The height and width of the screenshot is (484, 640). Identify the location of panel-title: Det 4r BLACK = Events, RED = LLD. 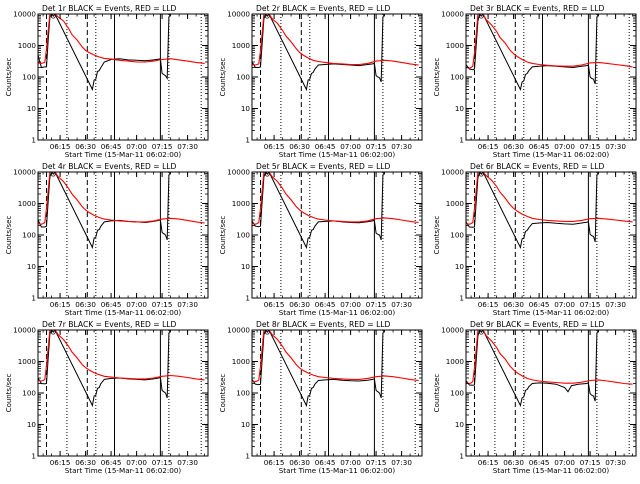
(109, 166).